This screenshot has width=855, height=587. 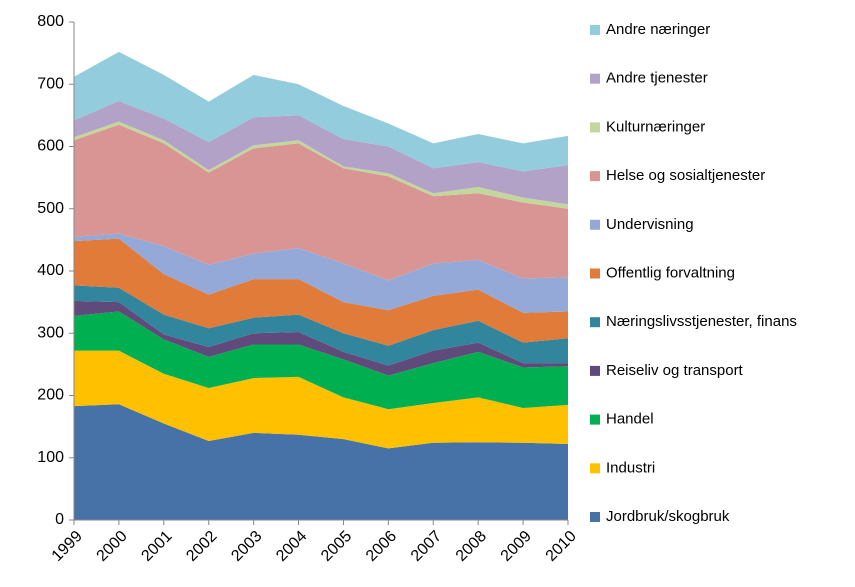 I want to click on x-tick-label: 2010, so click(x=561, y=546).